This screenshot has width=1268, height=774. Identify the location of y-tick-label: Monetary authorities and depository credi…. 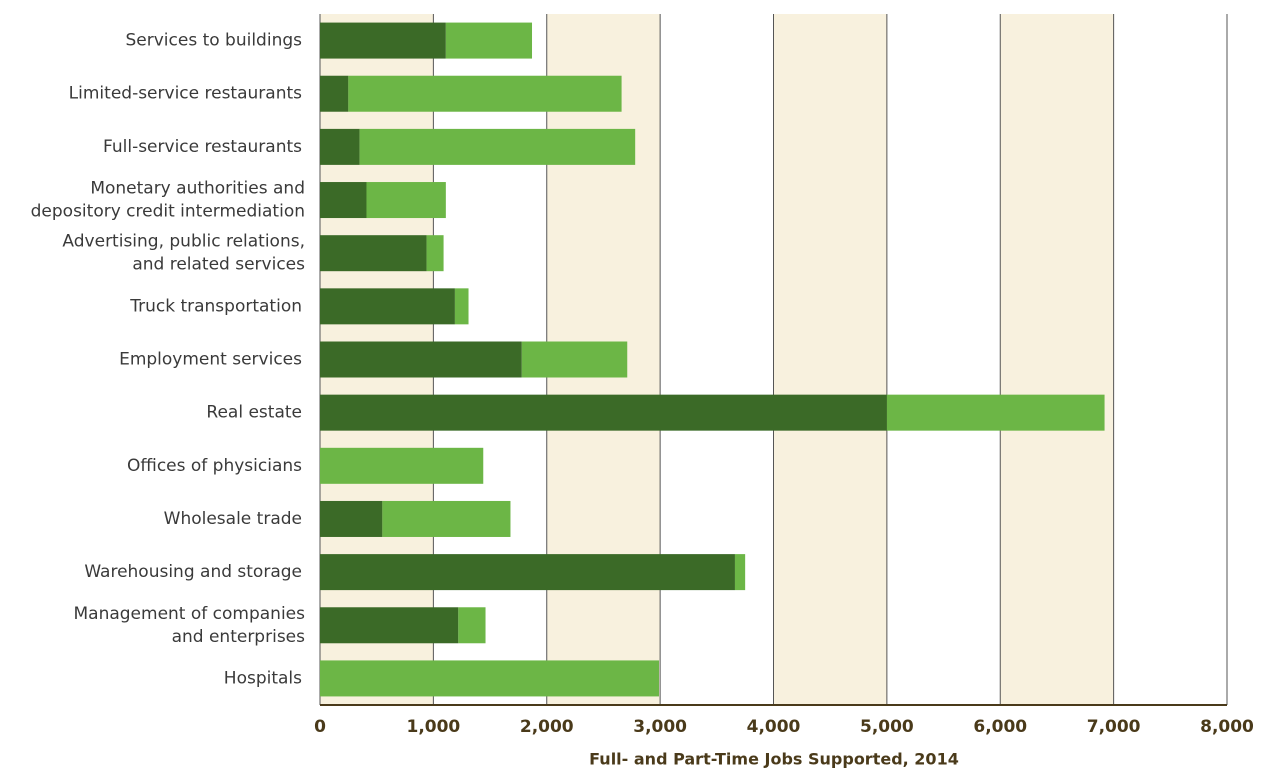
(168, 200).